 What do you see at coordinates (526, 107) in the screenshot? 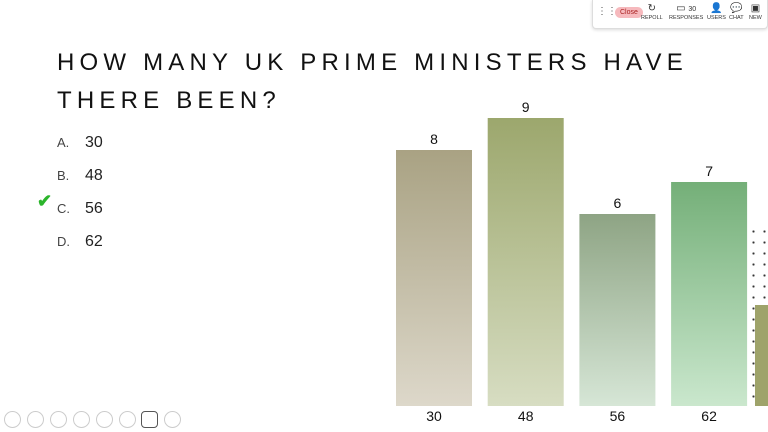
I see `value-label: 9` at bounding box center [526, 107].